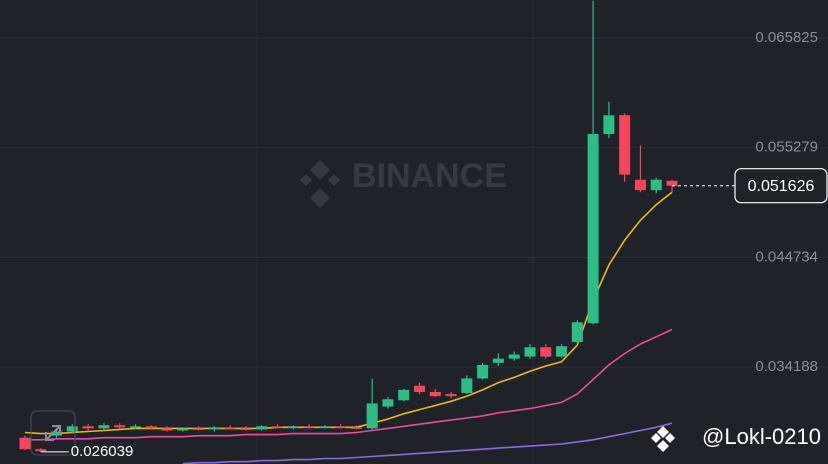  Describe the element at coordinates (786, 366) in the screenshot. I see `y-tick-label: 0.034188` at that location.